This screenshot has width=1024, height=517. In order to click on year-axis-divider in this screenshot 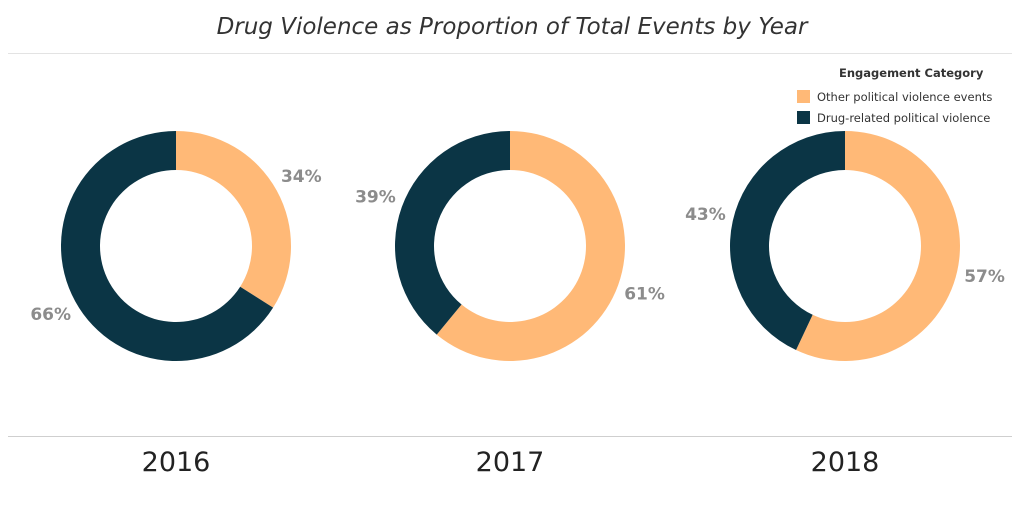, I will do `click(510, 436)`.